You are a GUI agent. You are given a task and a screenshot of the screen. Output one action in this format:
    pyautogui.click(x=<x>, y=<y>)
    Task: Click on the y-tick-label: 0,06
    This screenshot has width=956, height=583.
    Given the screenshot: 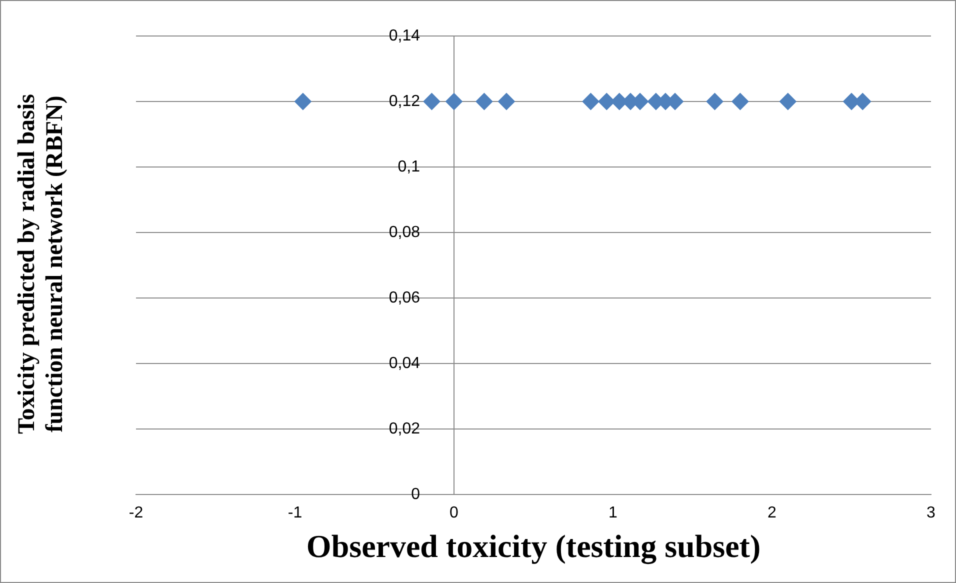 What is the action you would take?
    pyautogui.click(x=404, y=297)
    